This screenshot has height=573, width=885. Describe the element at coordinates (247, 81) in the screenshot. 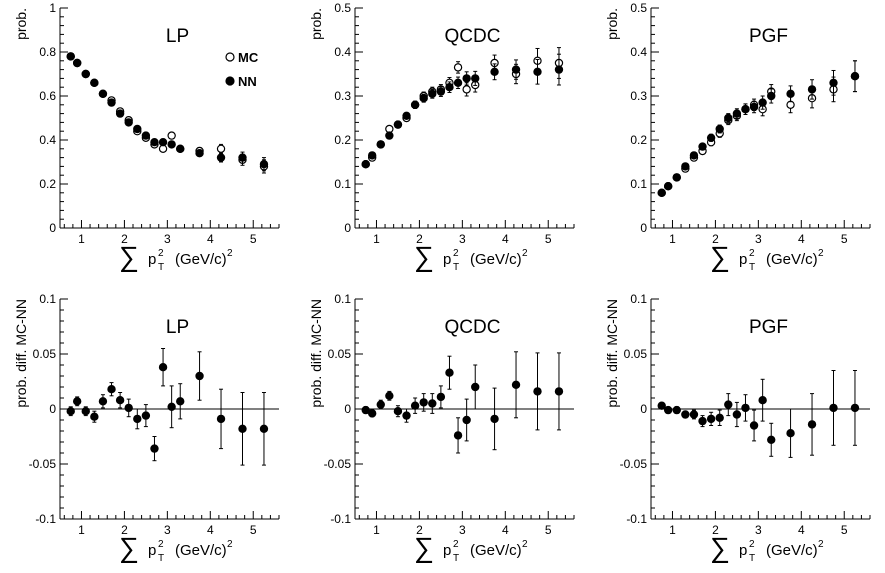

I see `legend-label: NN` at that location.